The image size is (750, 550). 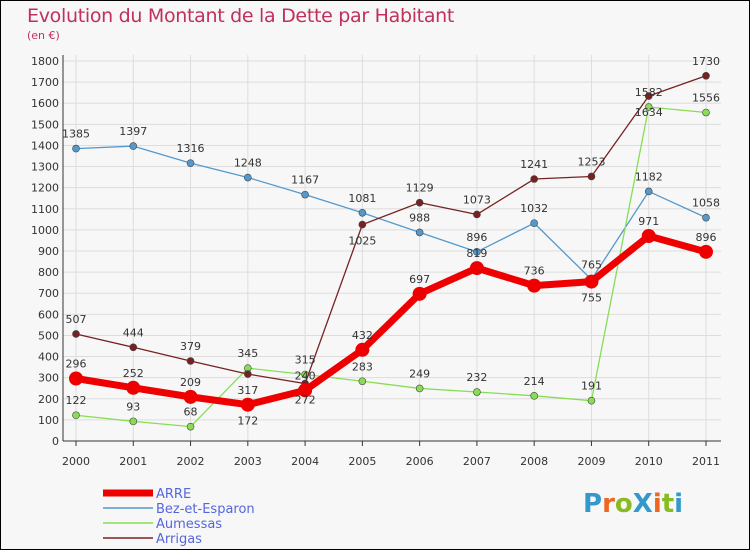 I want to click on x-tick-label: 2006, so click(x=420, y=461).